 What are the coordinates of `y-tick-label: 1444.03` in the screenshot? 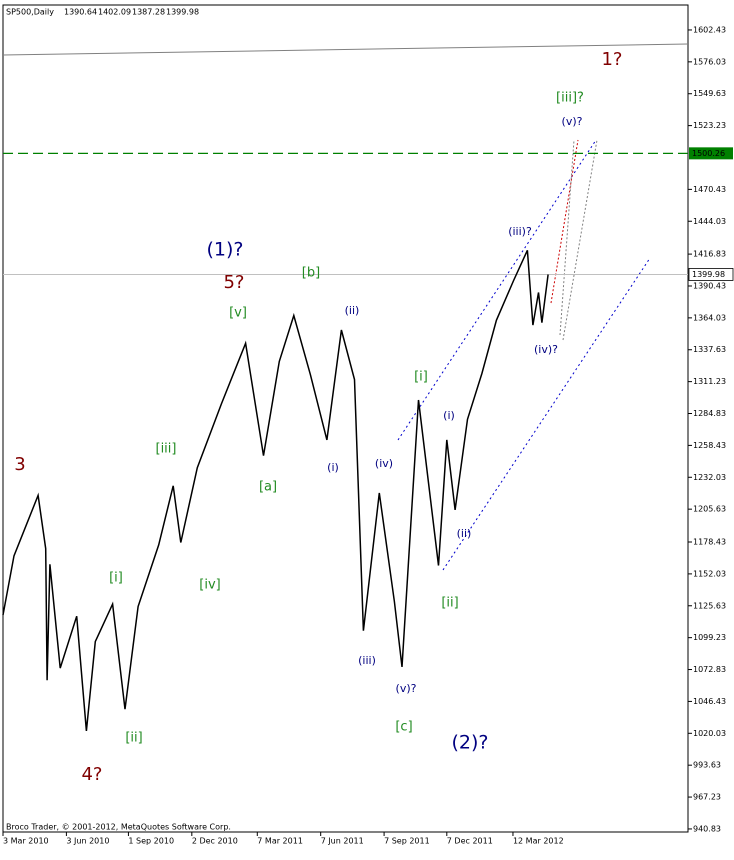 It's located at (709, 221).